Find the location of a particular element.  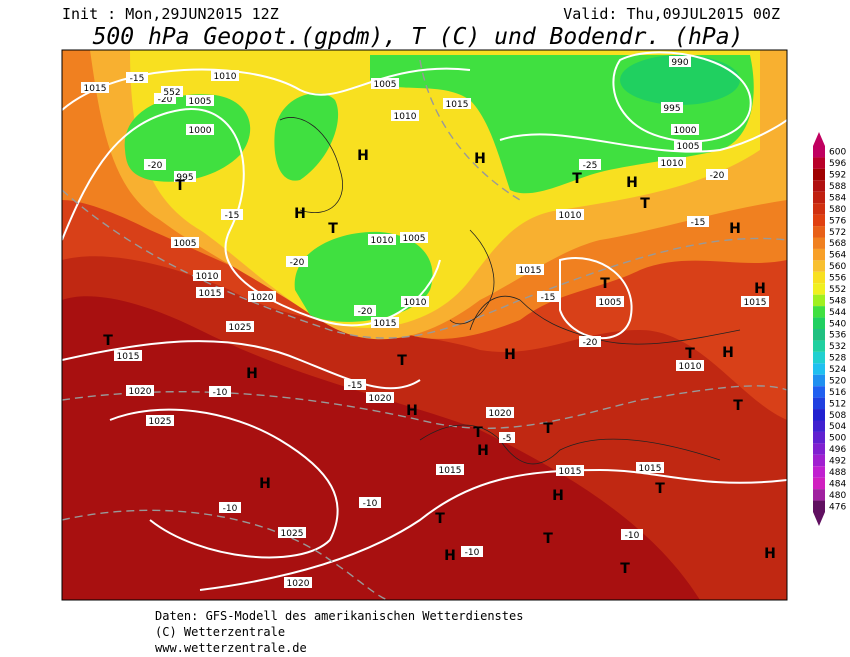

colorbar-label: 508 is located at coordinates (837, 416).